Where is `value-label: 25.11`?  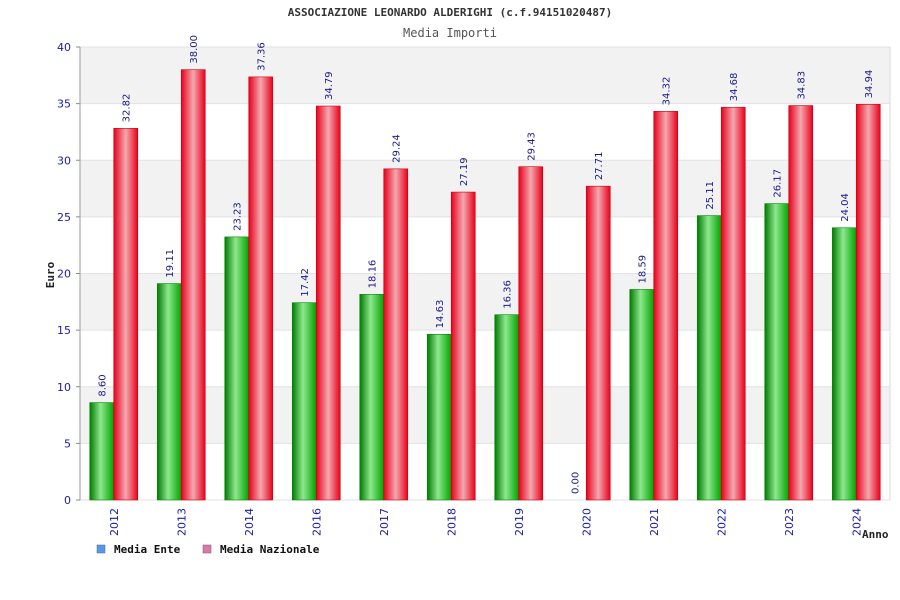 value-label: 25.11 is located at coordinates (710, 195).